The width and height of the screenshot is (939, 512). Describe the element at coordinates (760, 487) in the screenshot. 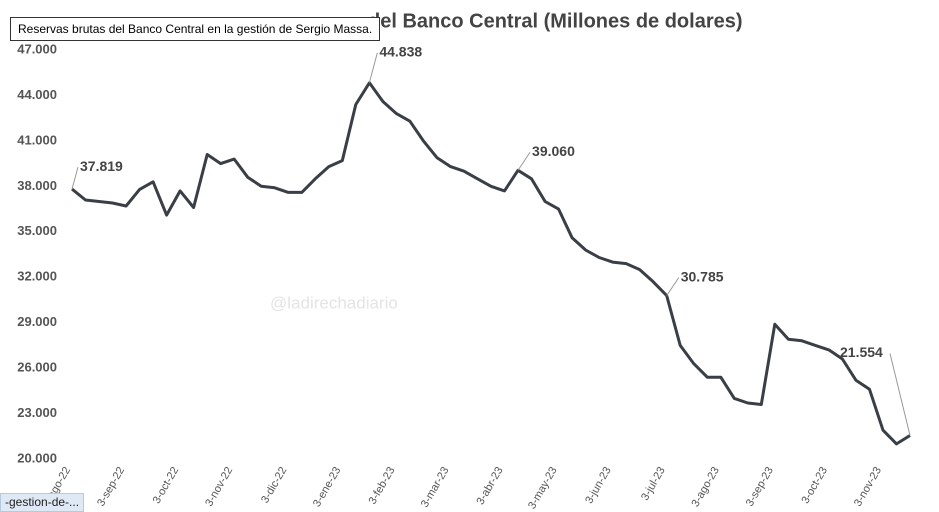

I see `x-tick-label: 3-sep-23` at that location.